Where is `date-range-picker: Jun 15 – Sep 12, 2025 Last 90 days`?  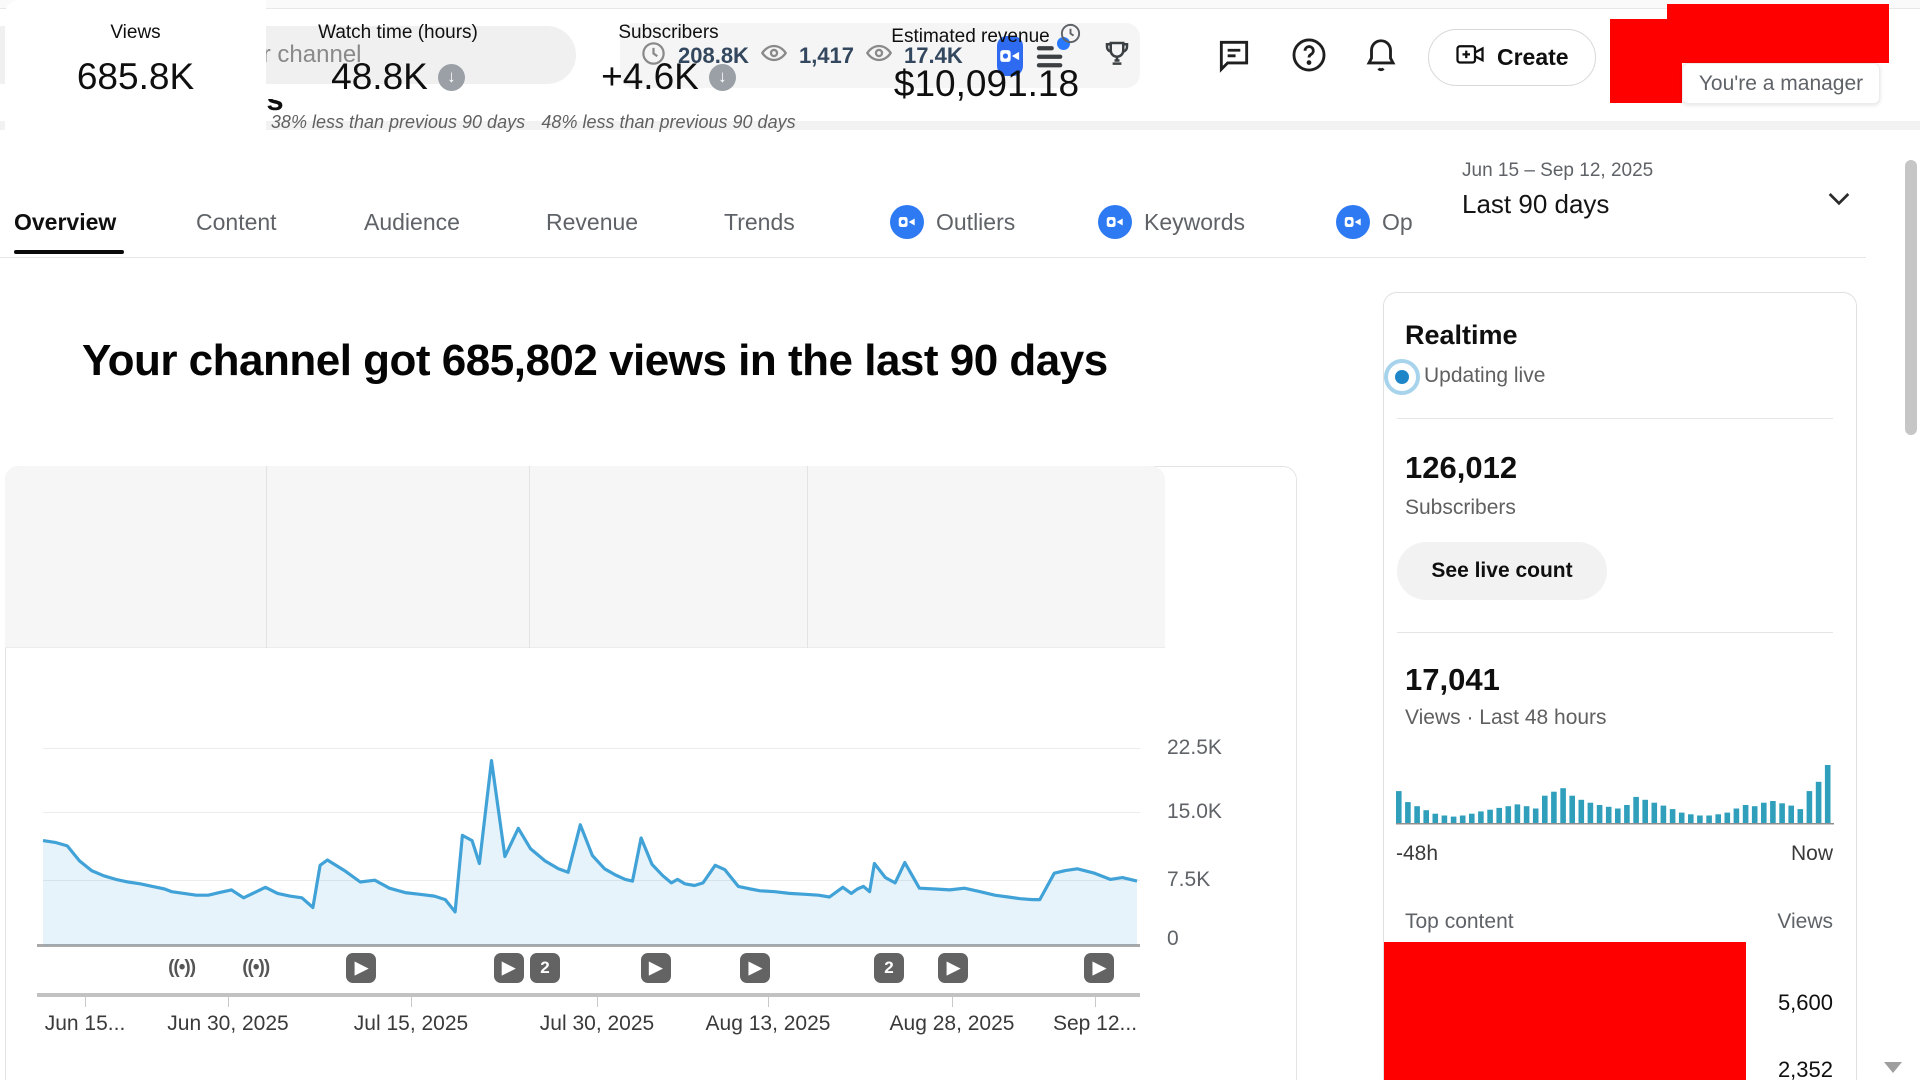
date-range-picker: Jun 15 – Sep 12, 2025 Last 90 days is located at coordinates (1557, 190).